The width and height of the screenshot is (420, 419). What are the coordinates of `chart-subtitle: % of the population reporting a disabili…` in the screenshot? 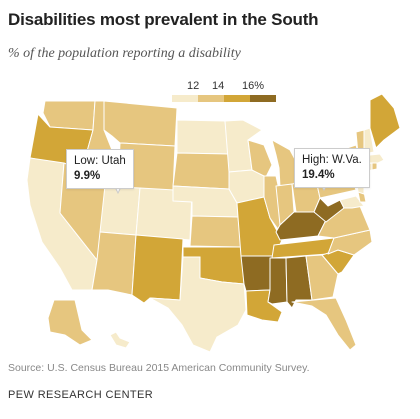 It's located at (124, 53).